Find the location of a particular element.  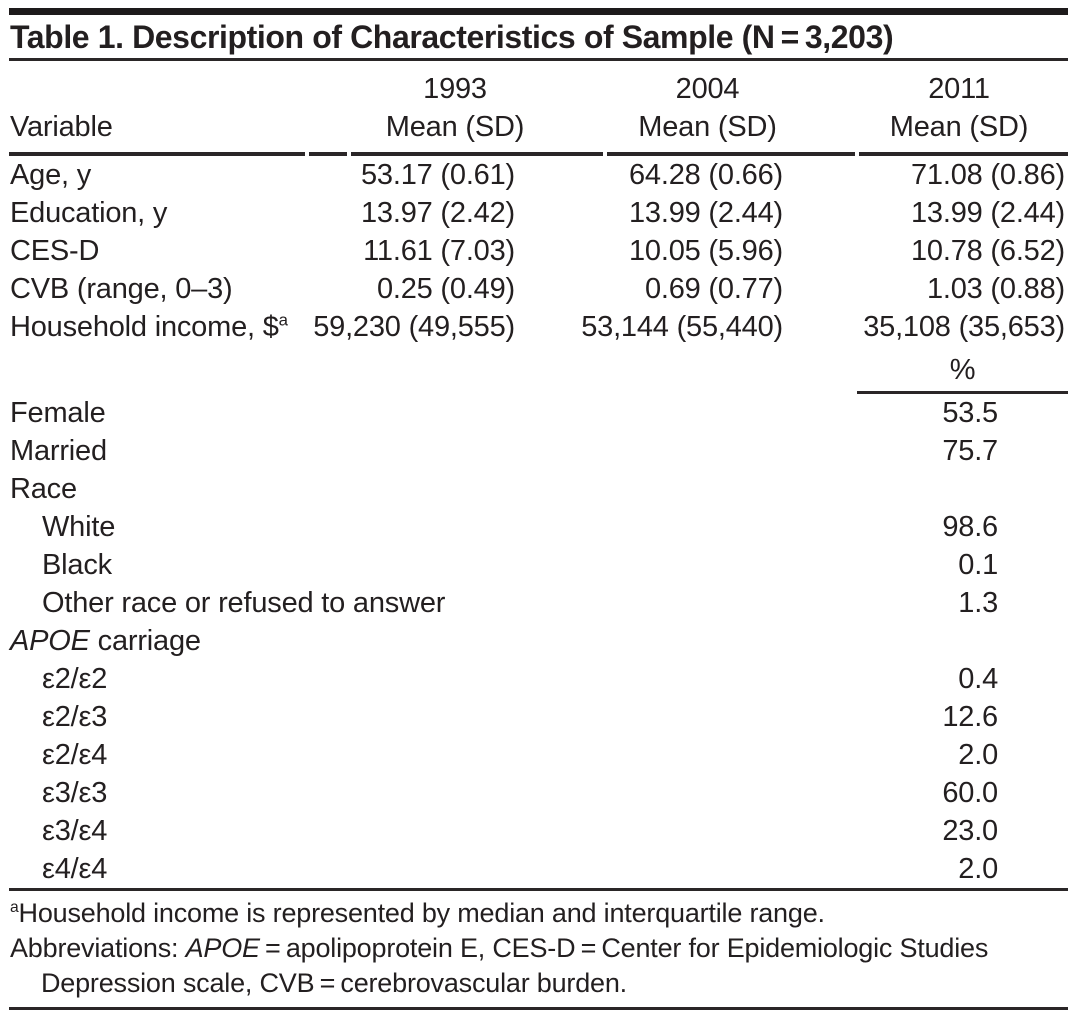

year-header-spacer is located at coordinates (177, 89).